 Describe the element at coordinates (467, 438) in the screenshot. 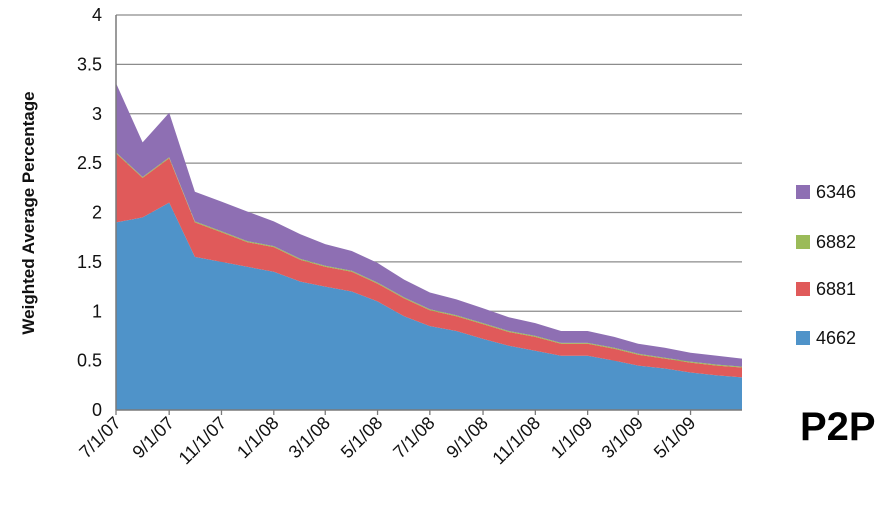

I see `x-tick-label: 9/1/08` at that location.